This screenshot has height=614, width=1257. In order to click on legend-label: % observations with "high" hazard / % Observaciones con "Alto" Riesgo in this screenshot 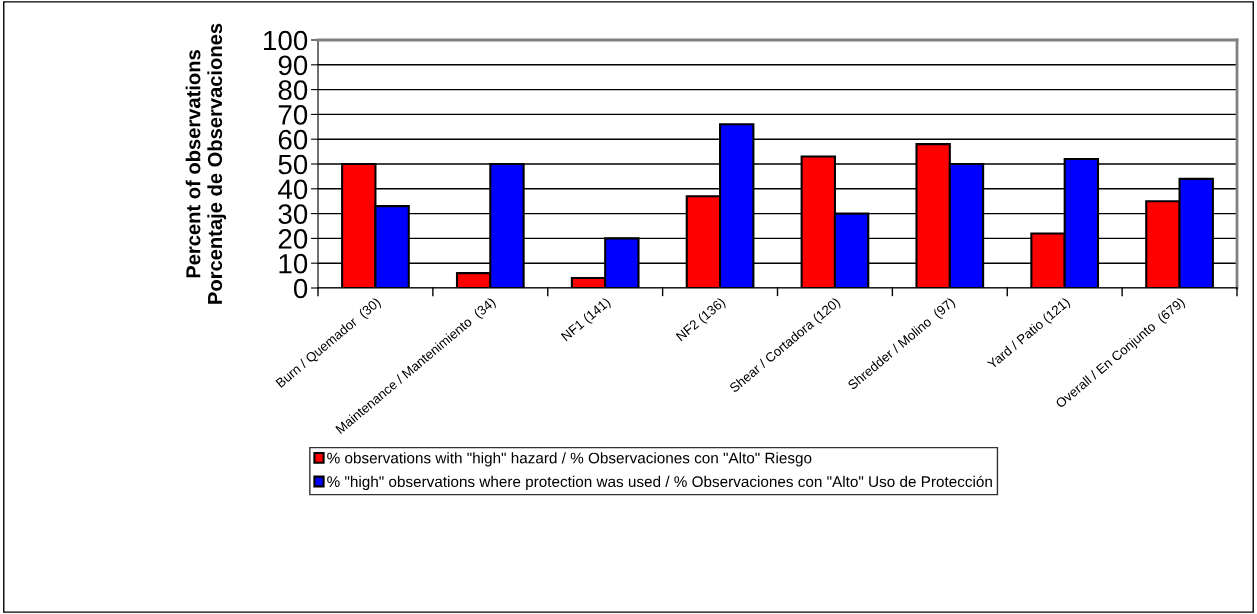, I will do `click(569, 459)`.